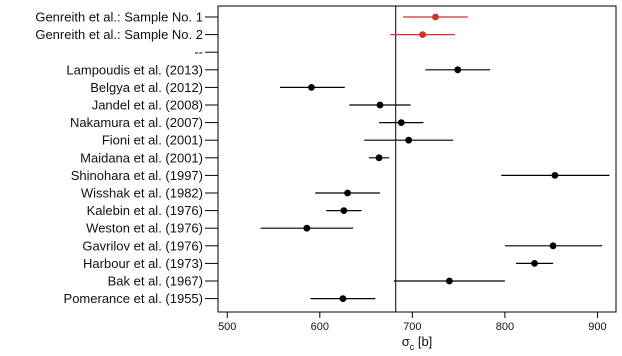 Image resolution: width=622 pixels, height=356 pixels. I want to click on study-label: Bak et al. (1967), so click(155, 281).